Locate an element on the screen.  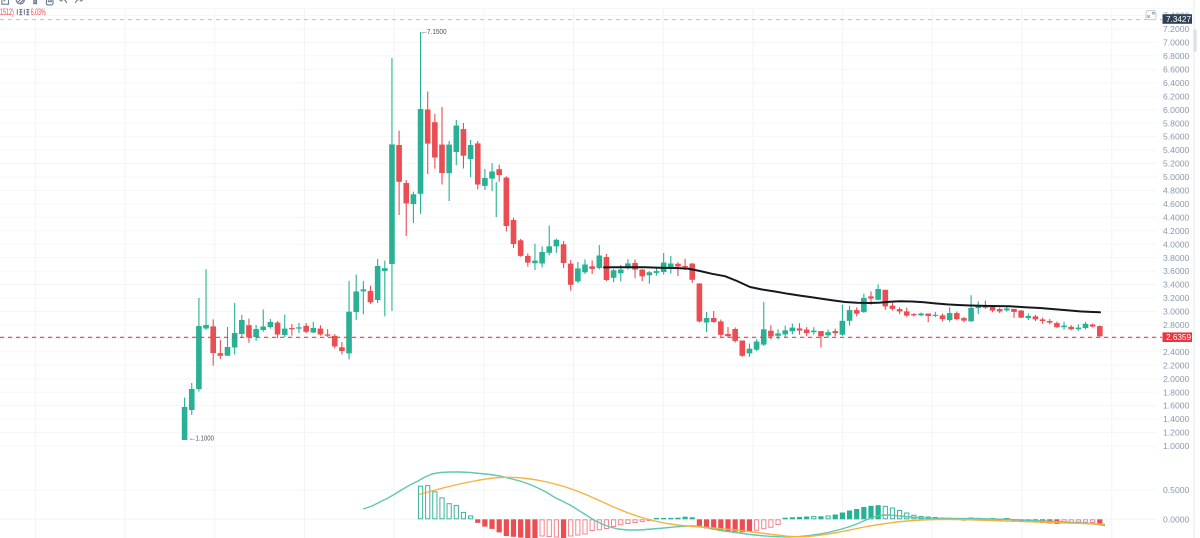
svg-text: 2.2000 is located at coordinates (1176, 365).